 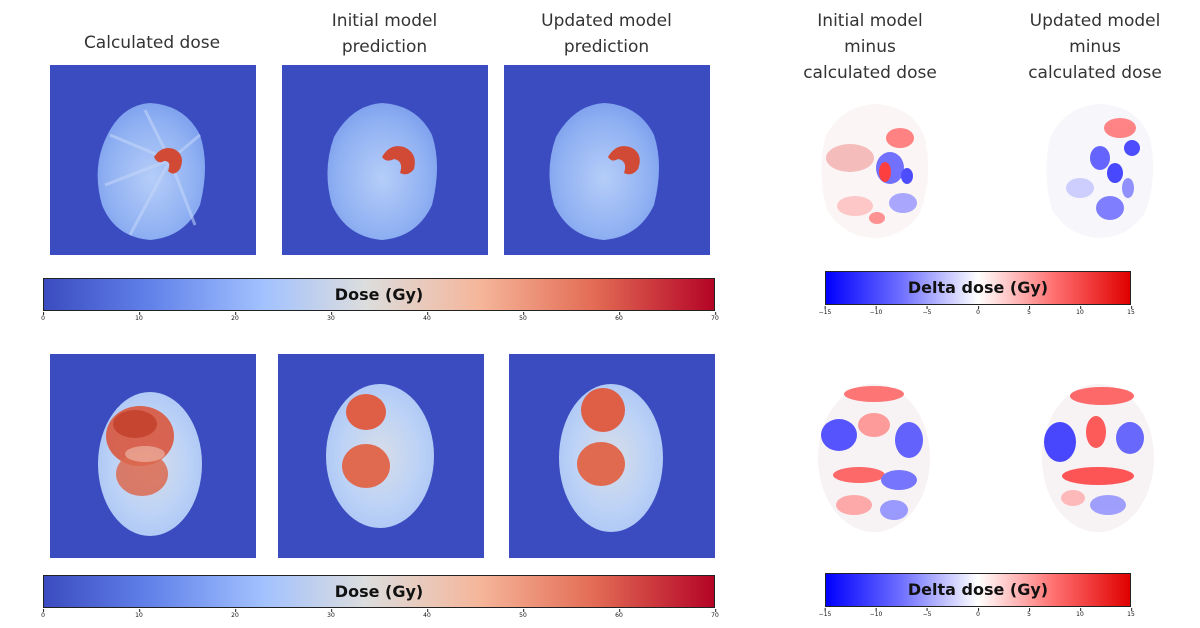 I want to click on delta-colorbar-ticks-top: −15 −10 −5 0 5 10 15, so click(x=977, y=314).